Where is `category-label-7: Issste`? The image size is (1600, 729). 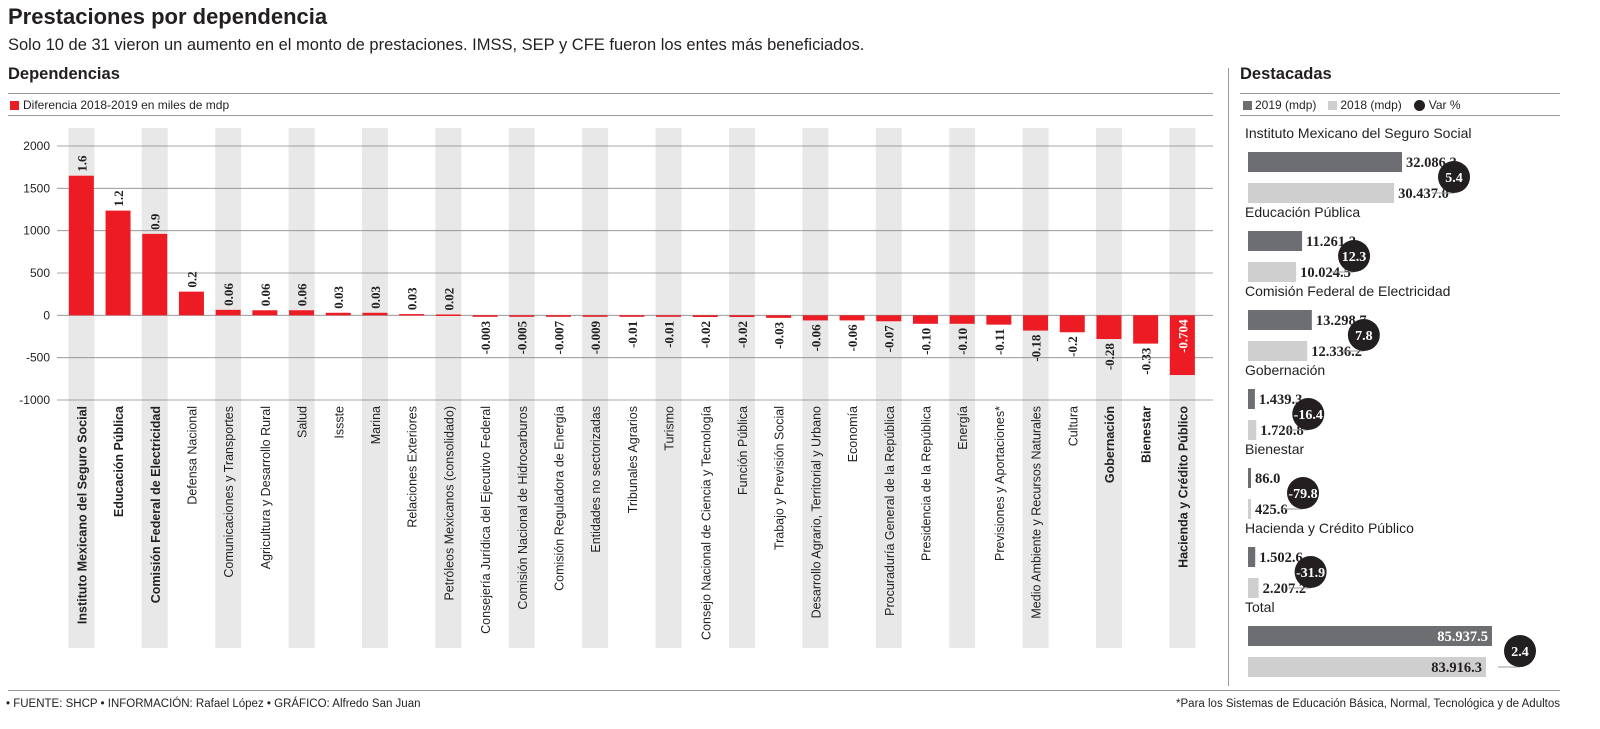 category-label-7: Issste is located at coordinates (339, 422).